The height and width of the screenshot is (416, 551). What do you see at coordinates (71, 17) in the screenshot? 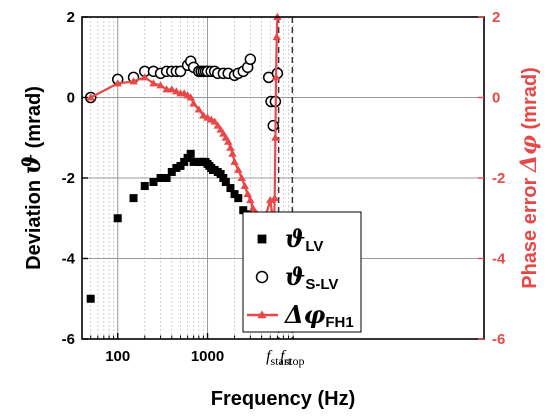
I see `y-tick-label-left: 2` at bounding box center [71, 17].